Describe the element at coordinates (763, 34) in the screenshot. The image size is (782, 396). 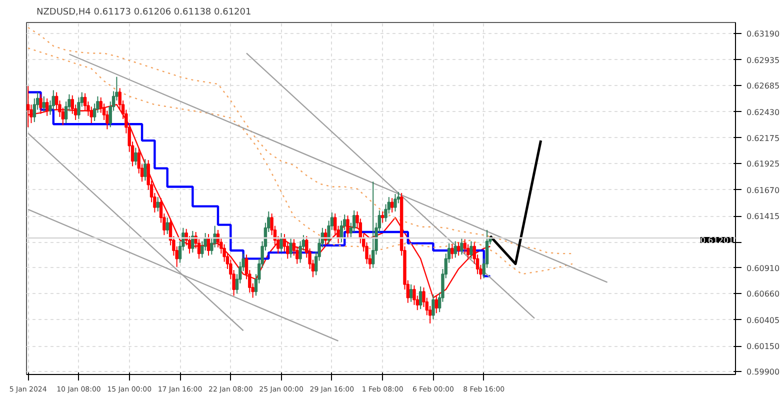
I see `y-tick-label: 0.63190` at that location.